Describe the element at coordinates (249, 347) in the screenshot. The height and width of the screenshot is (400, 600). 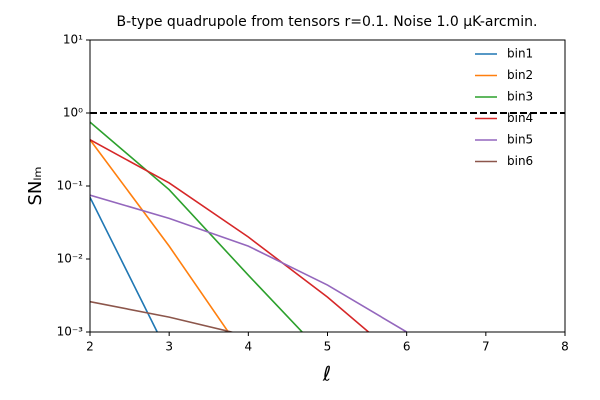
I see `x-tick-label: 4` at that location.